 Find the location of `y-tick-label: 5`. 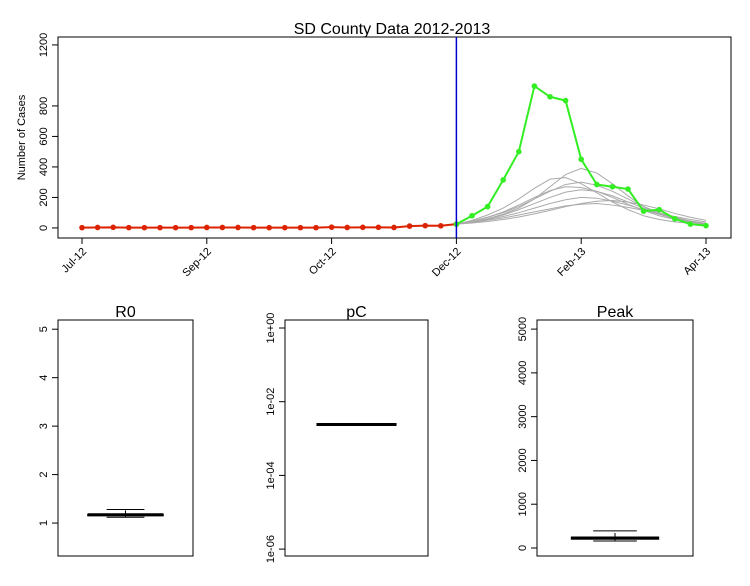

y-tick-label: 5 is located at coordinates (44, 329).